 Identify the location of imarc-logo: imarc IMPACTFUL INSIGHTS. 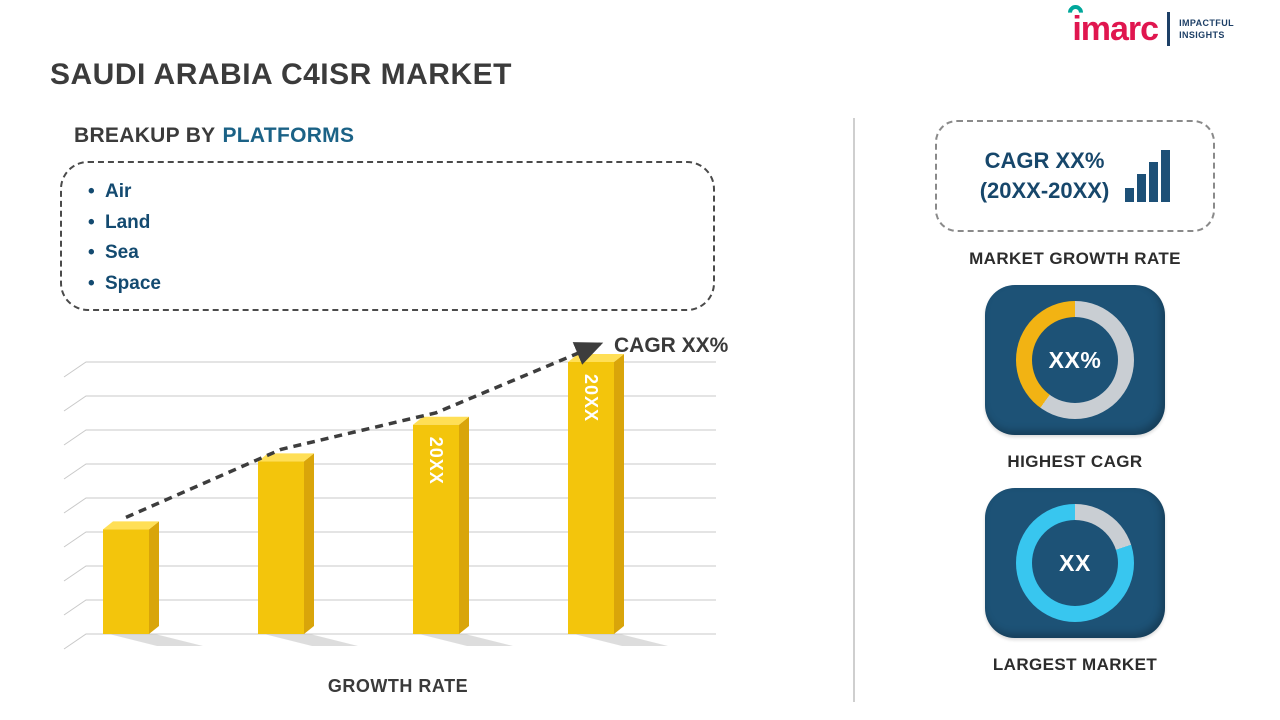
(1149, 24).